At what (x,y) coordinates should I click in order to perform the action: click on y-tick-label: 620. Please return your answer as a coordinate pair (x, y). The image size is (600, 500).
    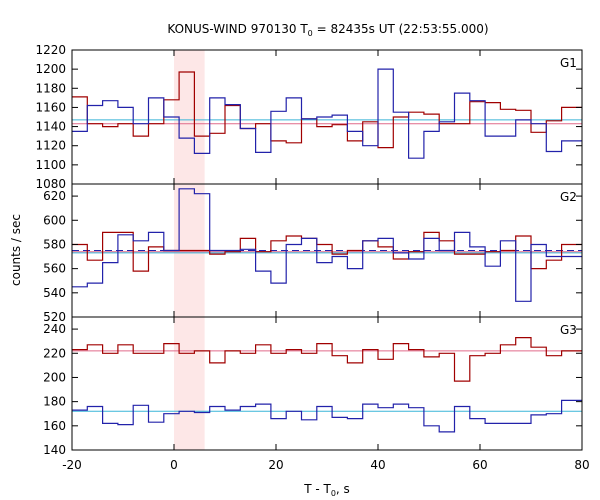
    Looking at the image, I should click on (54, 196).